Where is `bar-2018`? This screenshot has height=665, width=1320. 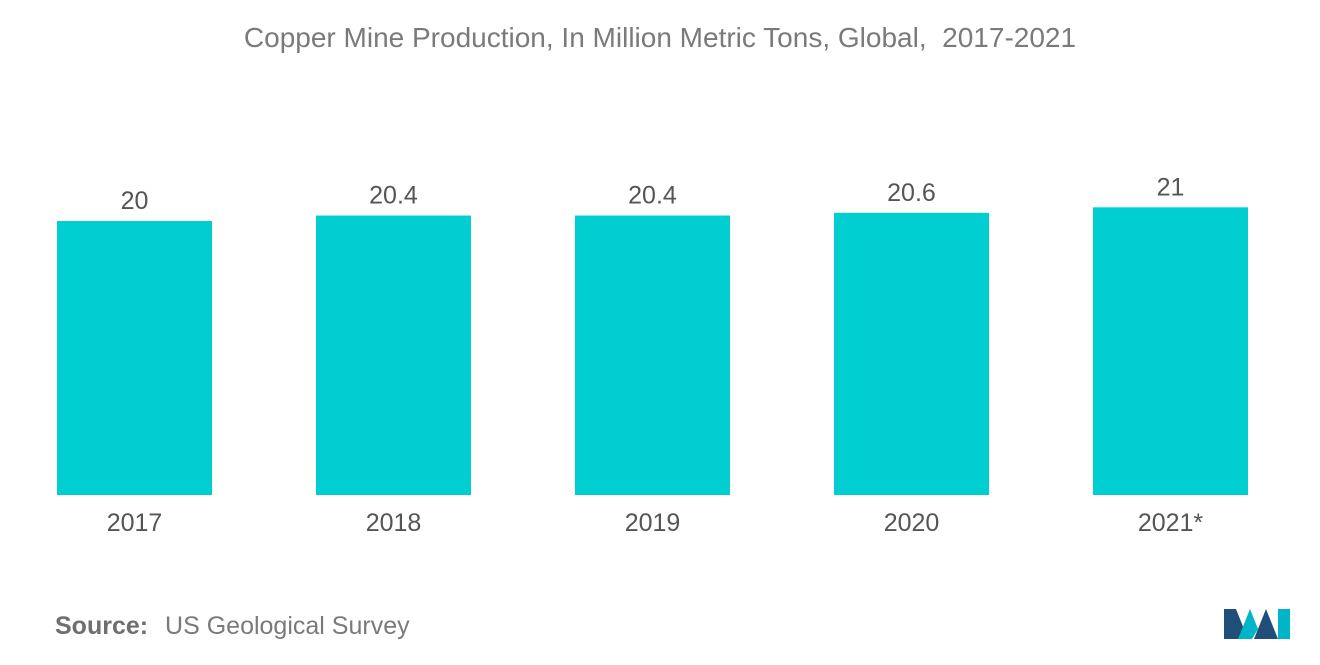
bar-2018 is located at coordinates (393, 355).